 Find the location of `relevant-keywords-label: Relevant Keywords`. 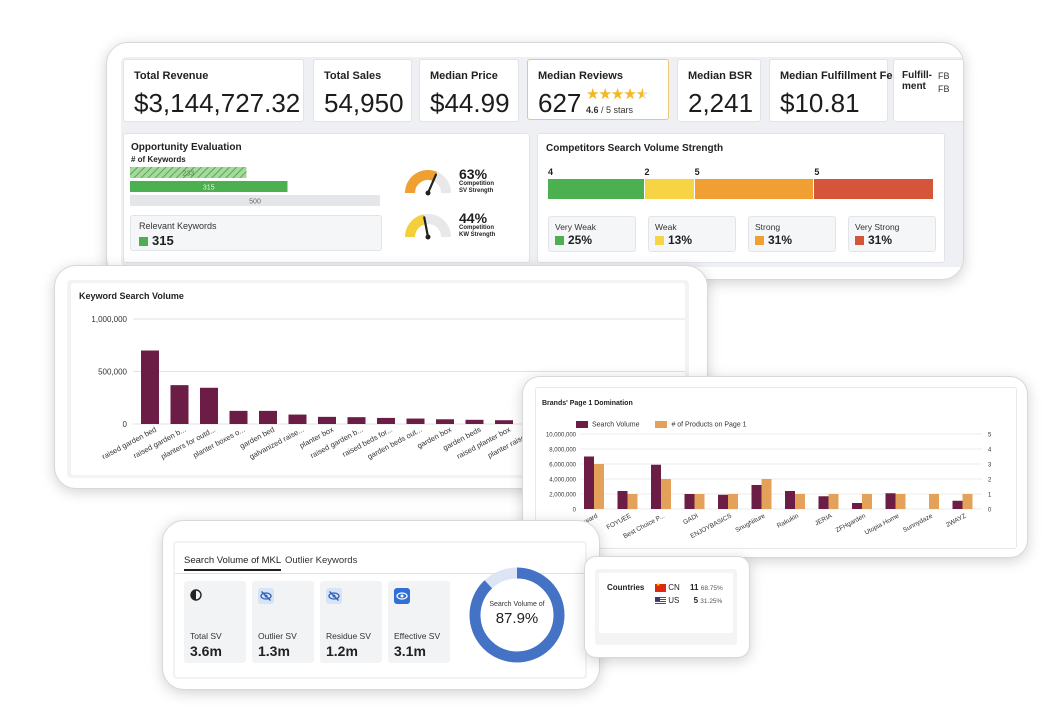

relevant-keywords-label: Relevant Keywords is located at coordinates (178, 226).